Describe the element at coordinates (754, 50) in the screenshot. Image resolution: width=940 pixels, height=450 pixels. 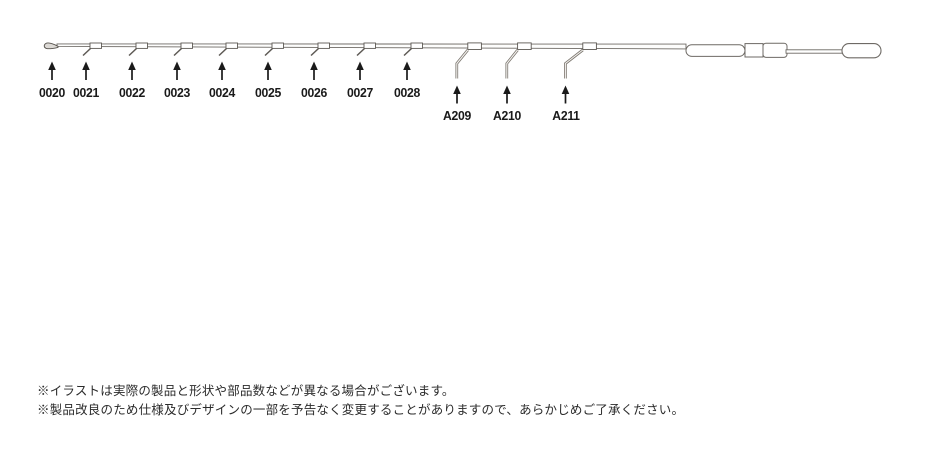
I see `reel-seat` at that location.